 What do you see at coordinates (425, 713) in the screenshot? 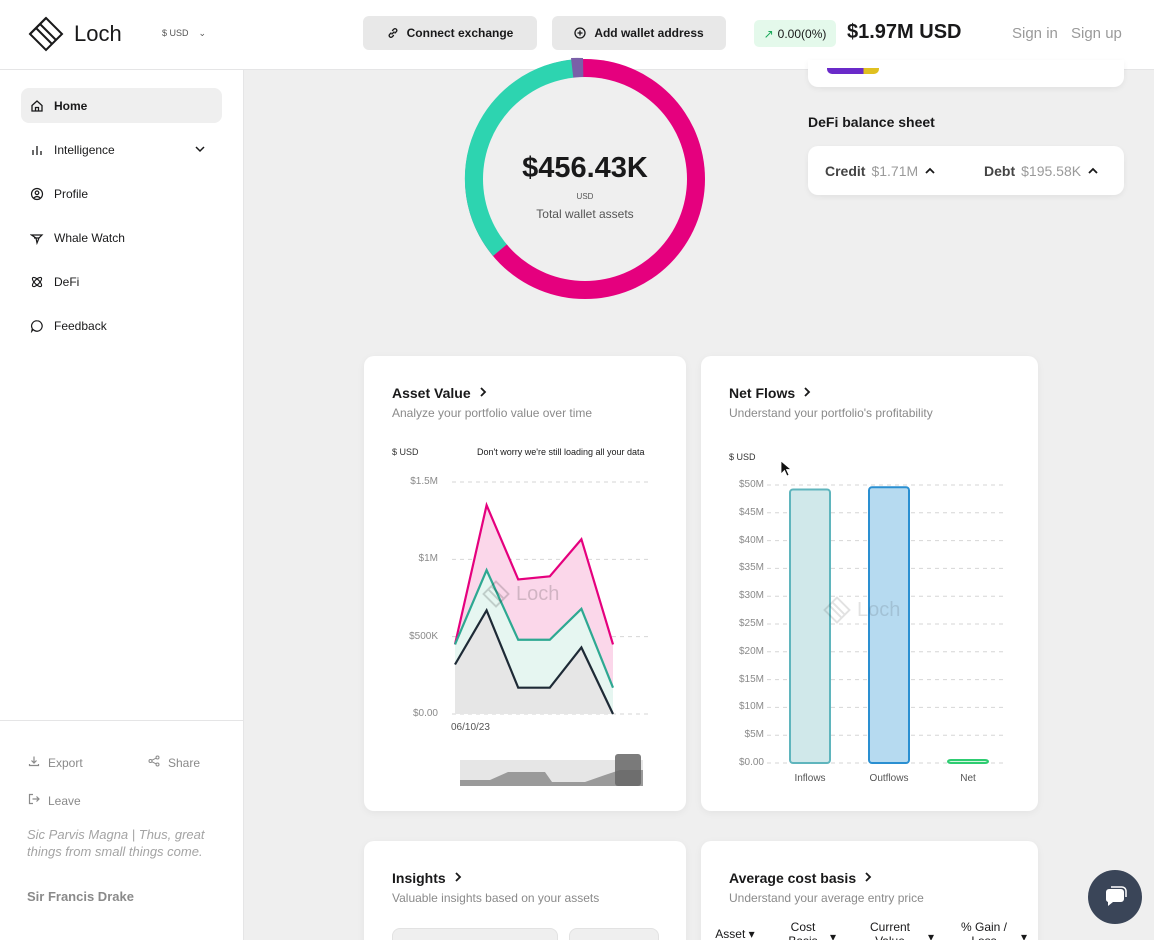
I see `y-tick-label: $0.00` at bounding box center [425, 713].